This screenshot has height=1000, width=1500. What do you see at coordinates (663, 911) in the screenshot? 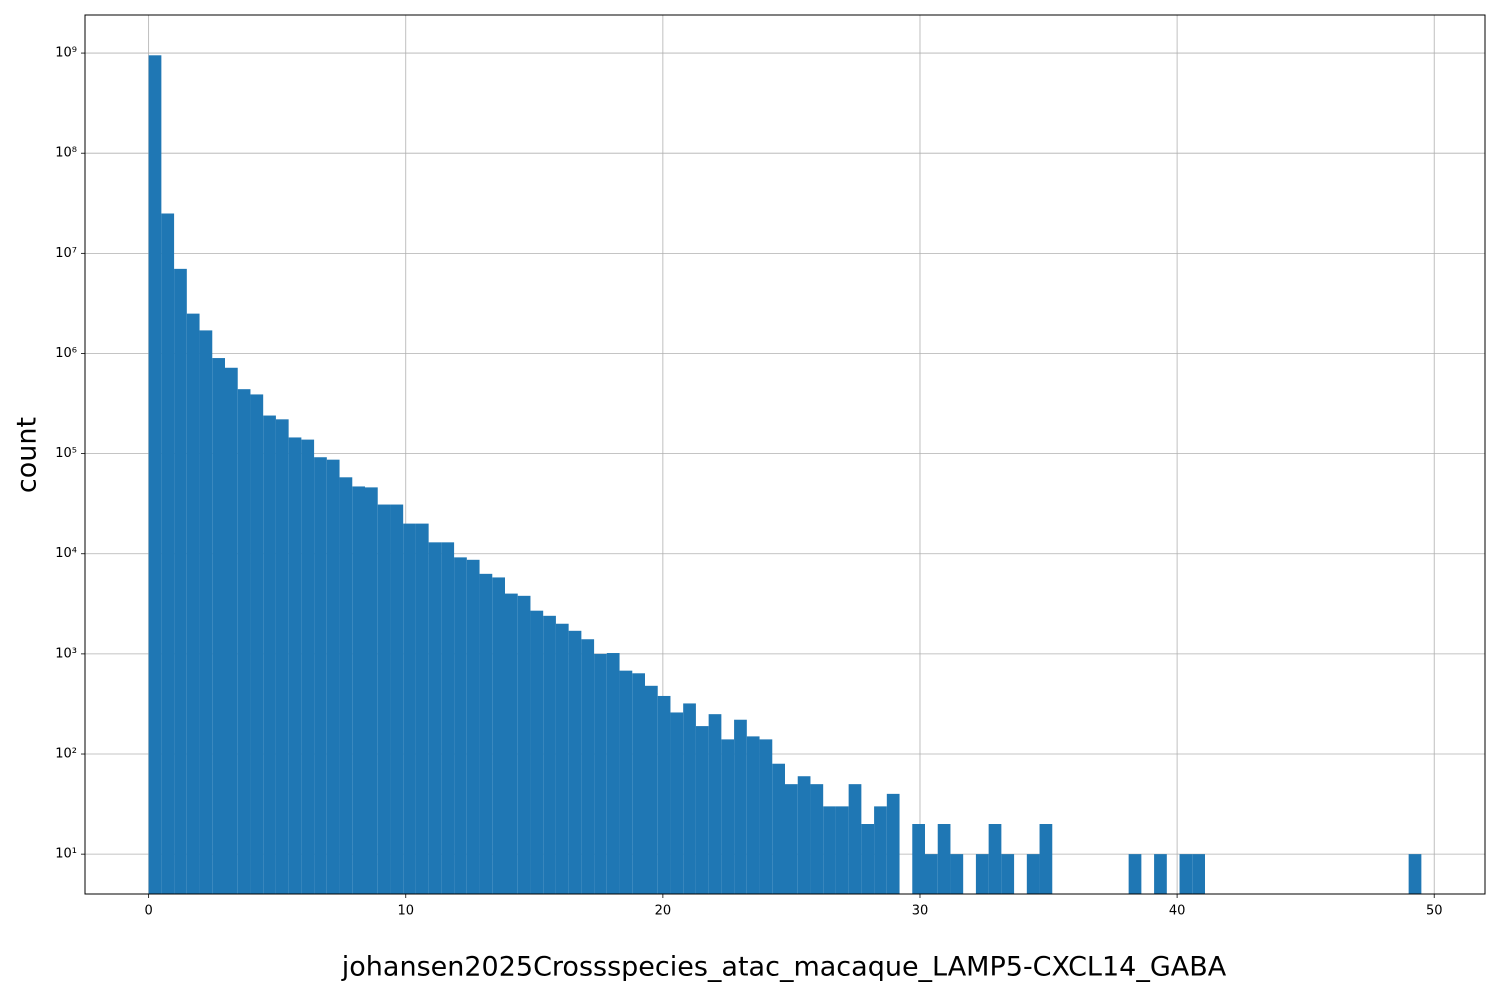
I see `x-tick-label: 20` at bounding box center [663, 911].